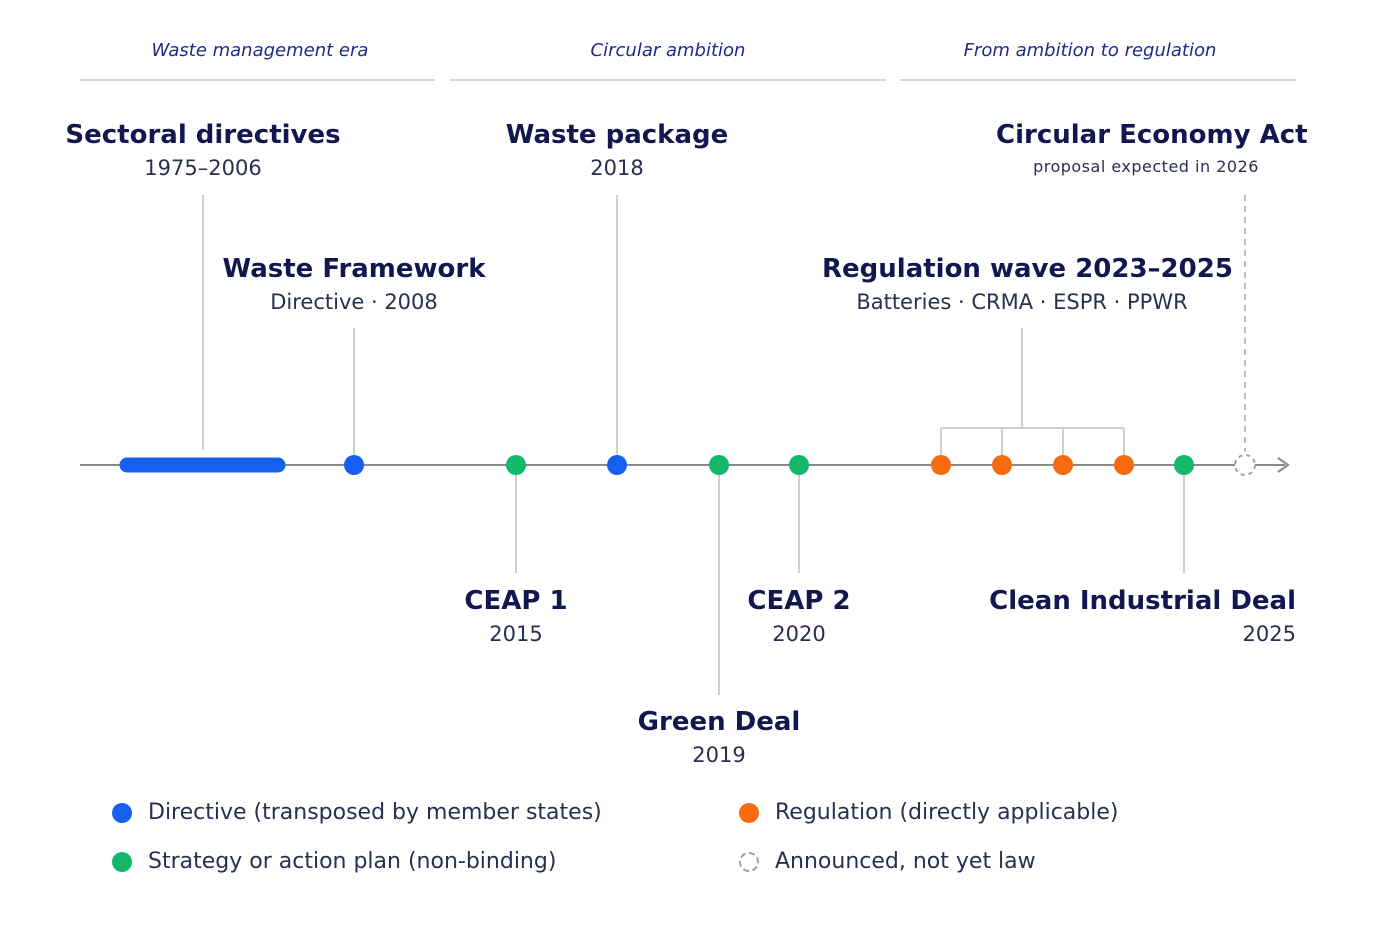 The height and width of the screenshot is (931, 1377). I want to click on legend-directive-dot, so click(122, 812).